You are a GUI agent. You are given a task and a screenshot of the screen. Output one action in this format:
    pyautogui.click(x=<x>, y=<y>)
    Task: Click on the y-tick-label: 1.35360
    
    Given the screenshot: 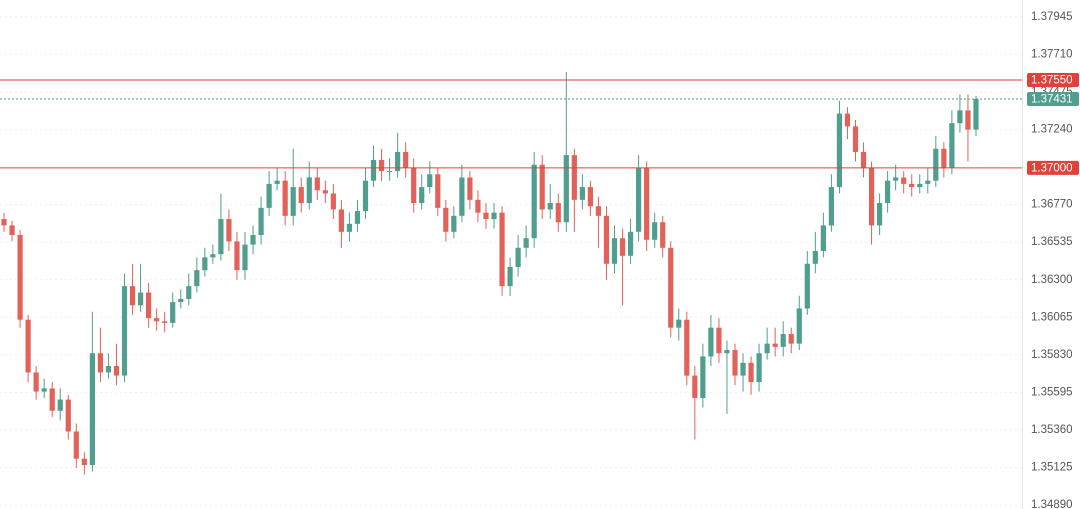 What is the action you would take?
    pyautogui.click(x=1052, y=430)
    